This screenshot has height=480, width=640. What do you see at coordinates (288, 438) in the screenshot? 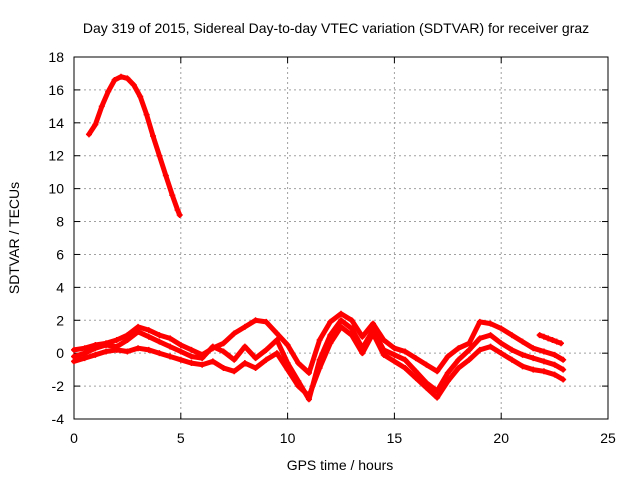
I see `x-tick-label: 10` at bounding box center [288, 438].